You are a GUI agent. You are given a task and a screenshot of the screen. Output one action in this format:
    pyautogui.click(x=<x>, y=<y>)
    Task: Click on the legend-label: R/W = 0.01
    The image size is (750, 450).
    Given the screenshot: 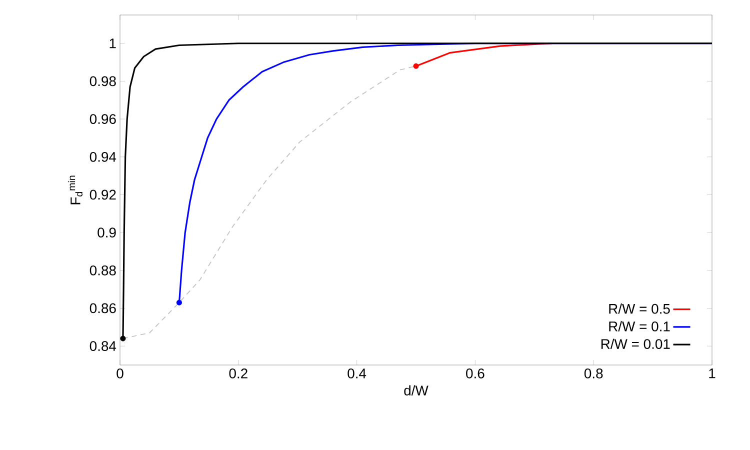 What is the action you would take?
    pyautogui.click(x=635, y=343)
    